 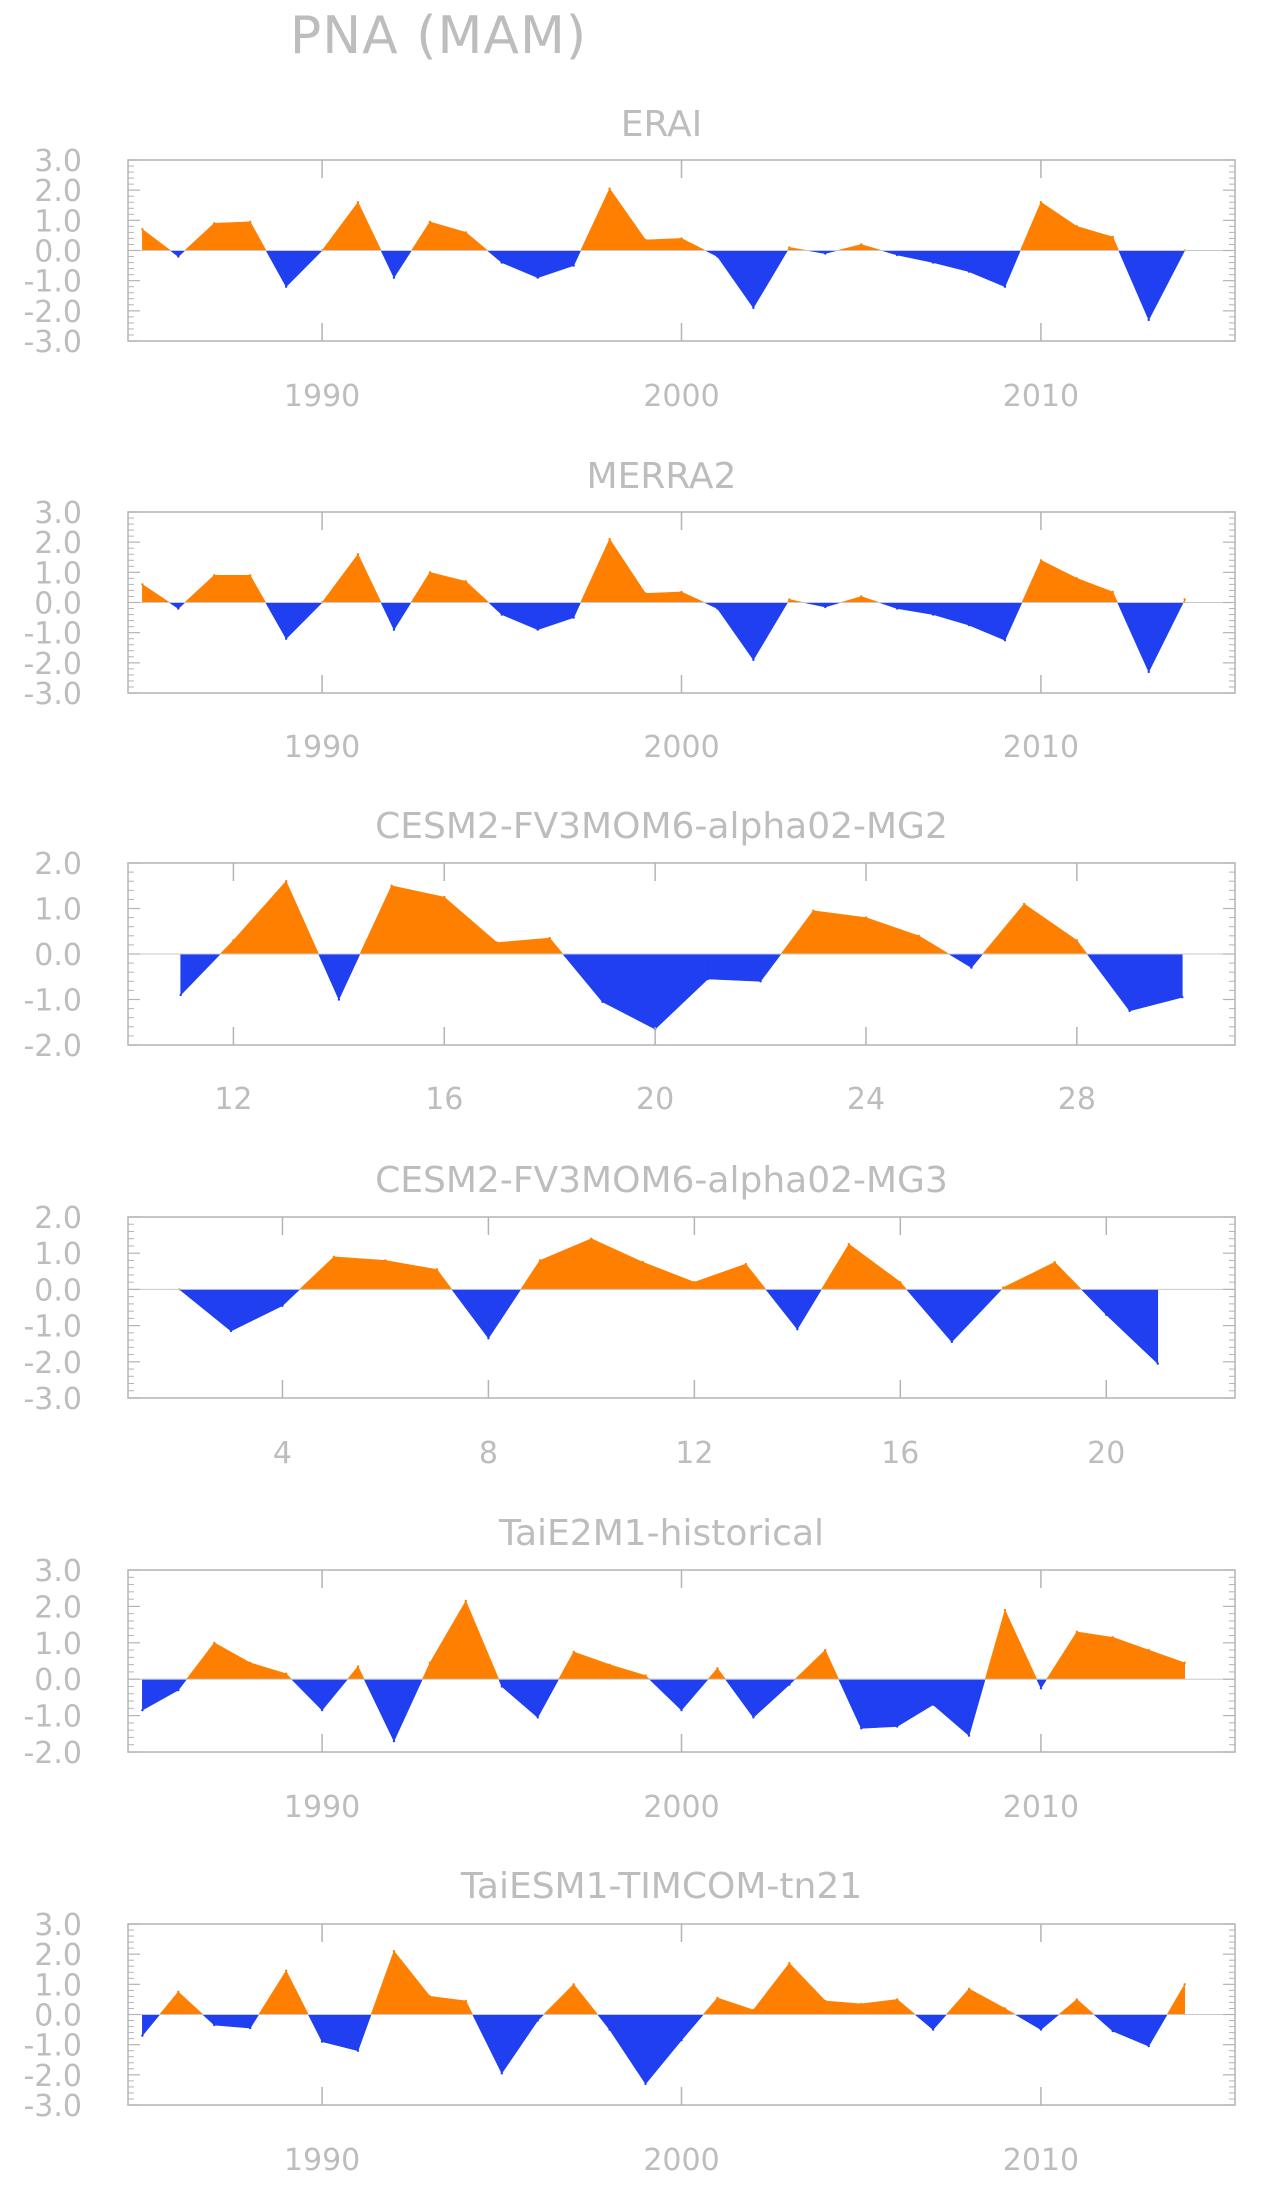 I want to click on x-tick-label: 24, so click(x=866, y=1099).